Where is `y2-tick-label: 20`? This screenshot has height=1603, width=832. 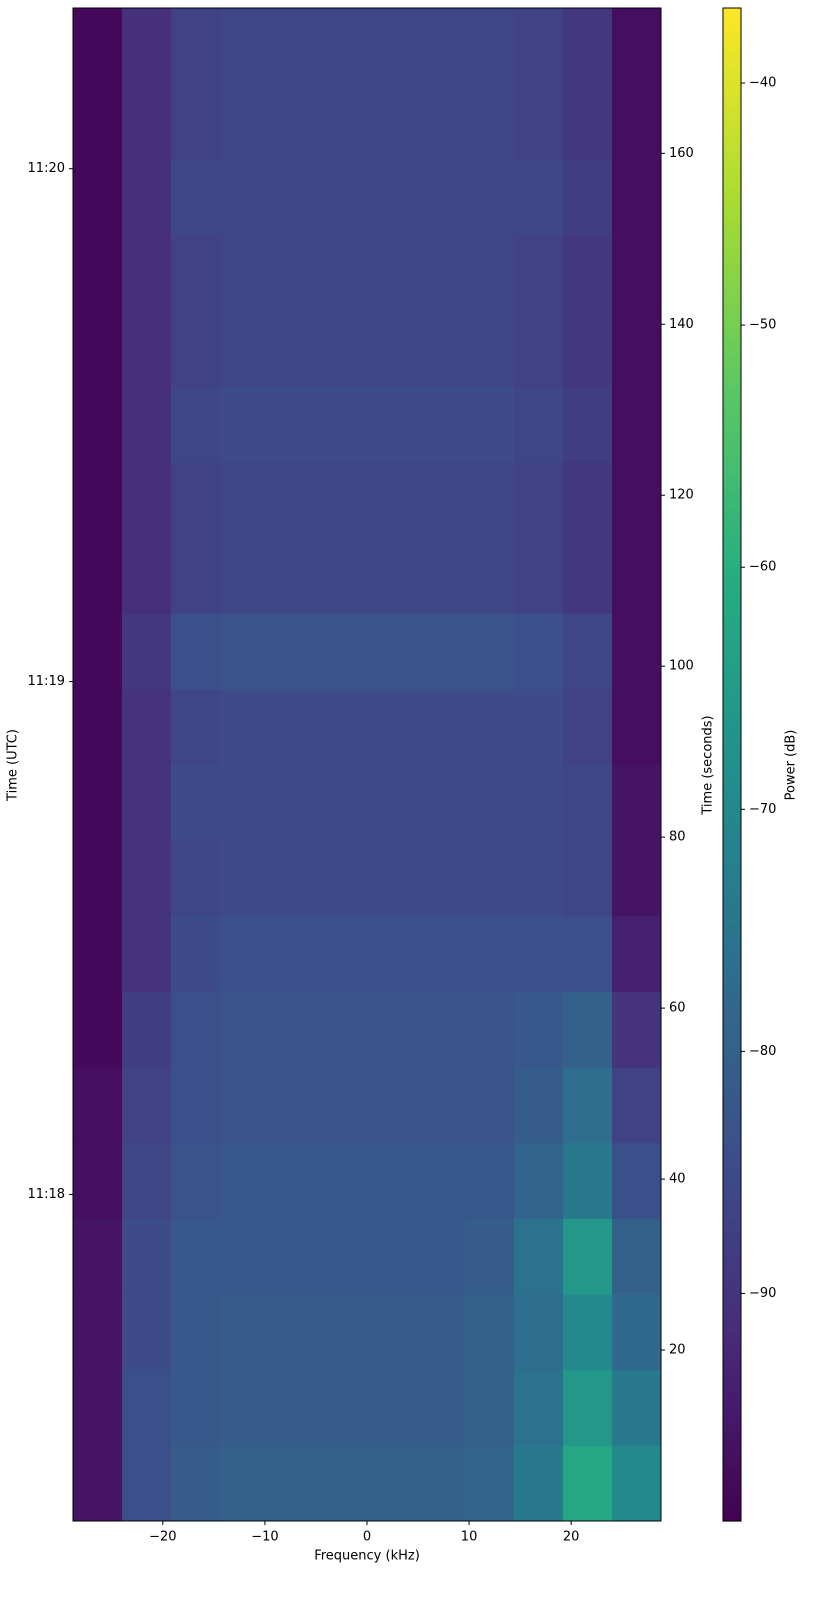
y2-tick-label: 20 is located at coordinates (677, 1350).